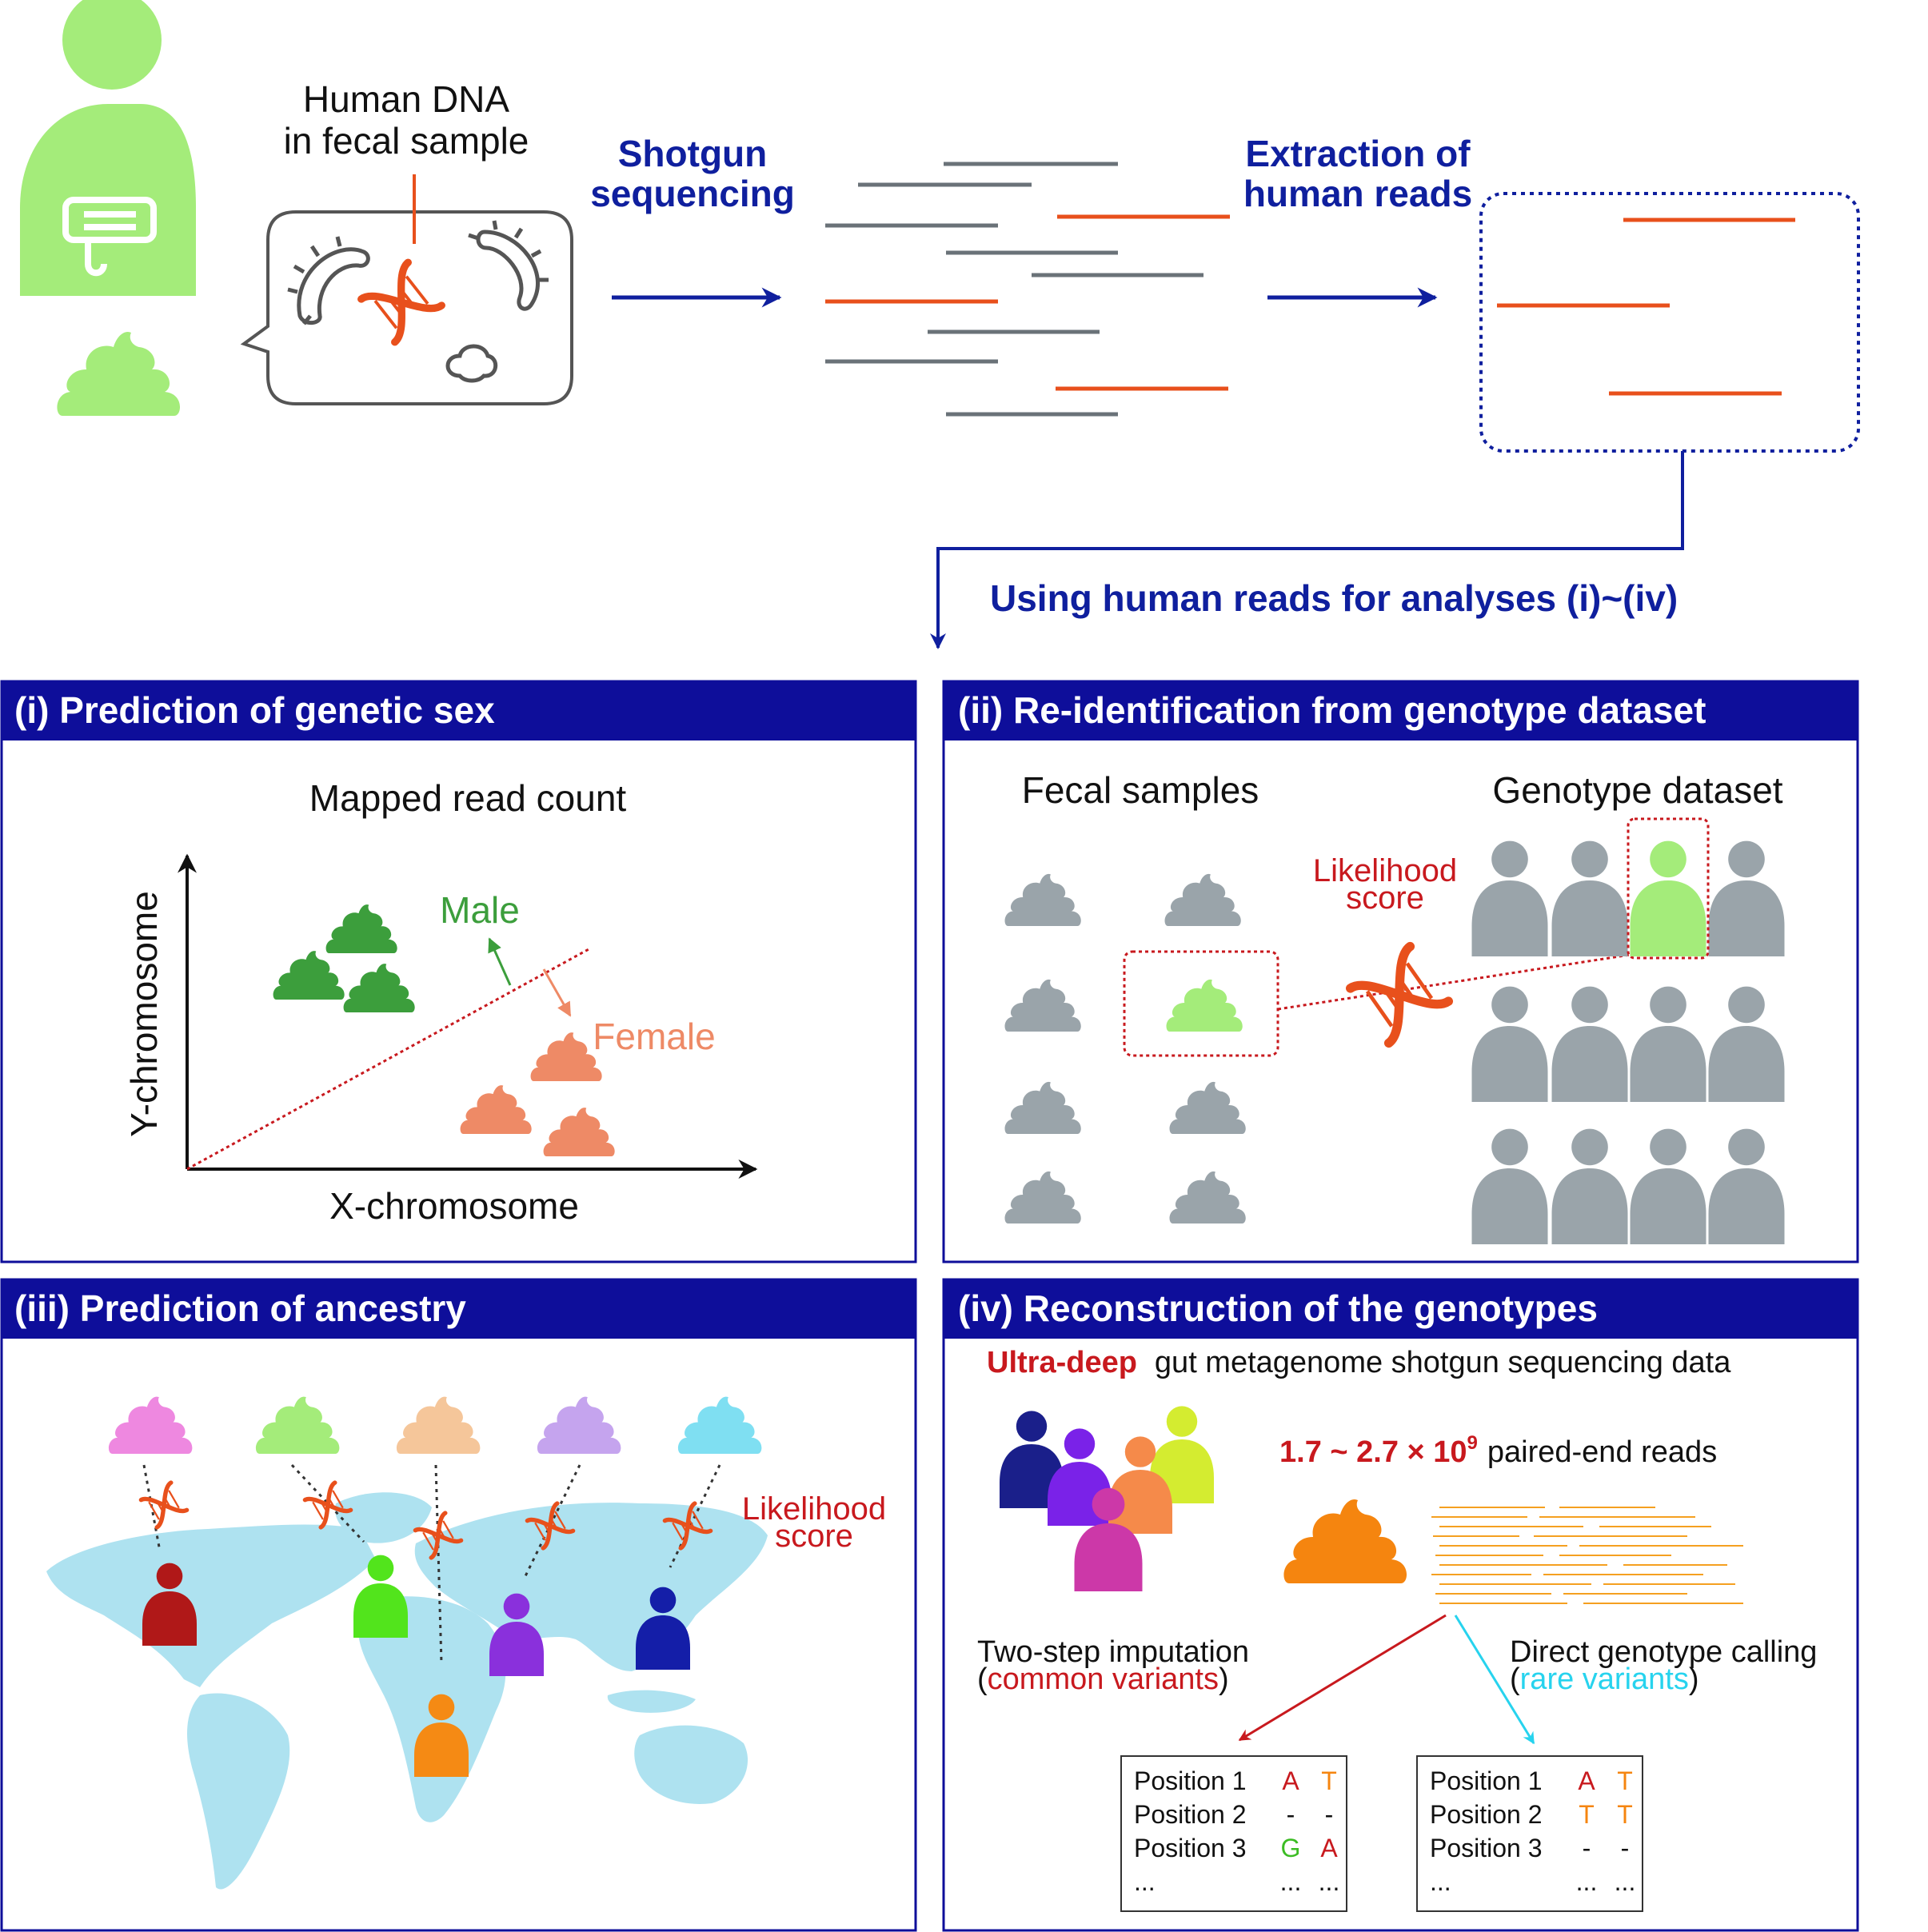  Describe the element at coordinates (1062, 1362) in the screenshot. I see `ultra-deep-label: Ultra-deep` at that location.